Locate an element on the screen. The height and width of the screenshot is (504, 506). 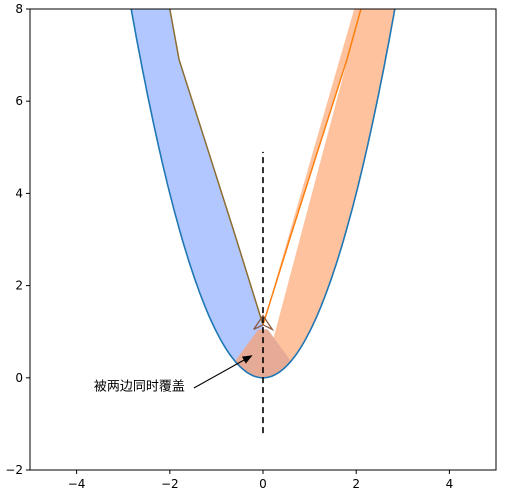
y-tick-label: 6 is located at coordinates (19, 101).